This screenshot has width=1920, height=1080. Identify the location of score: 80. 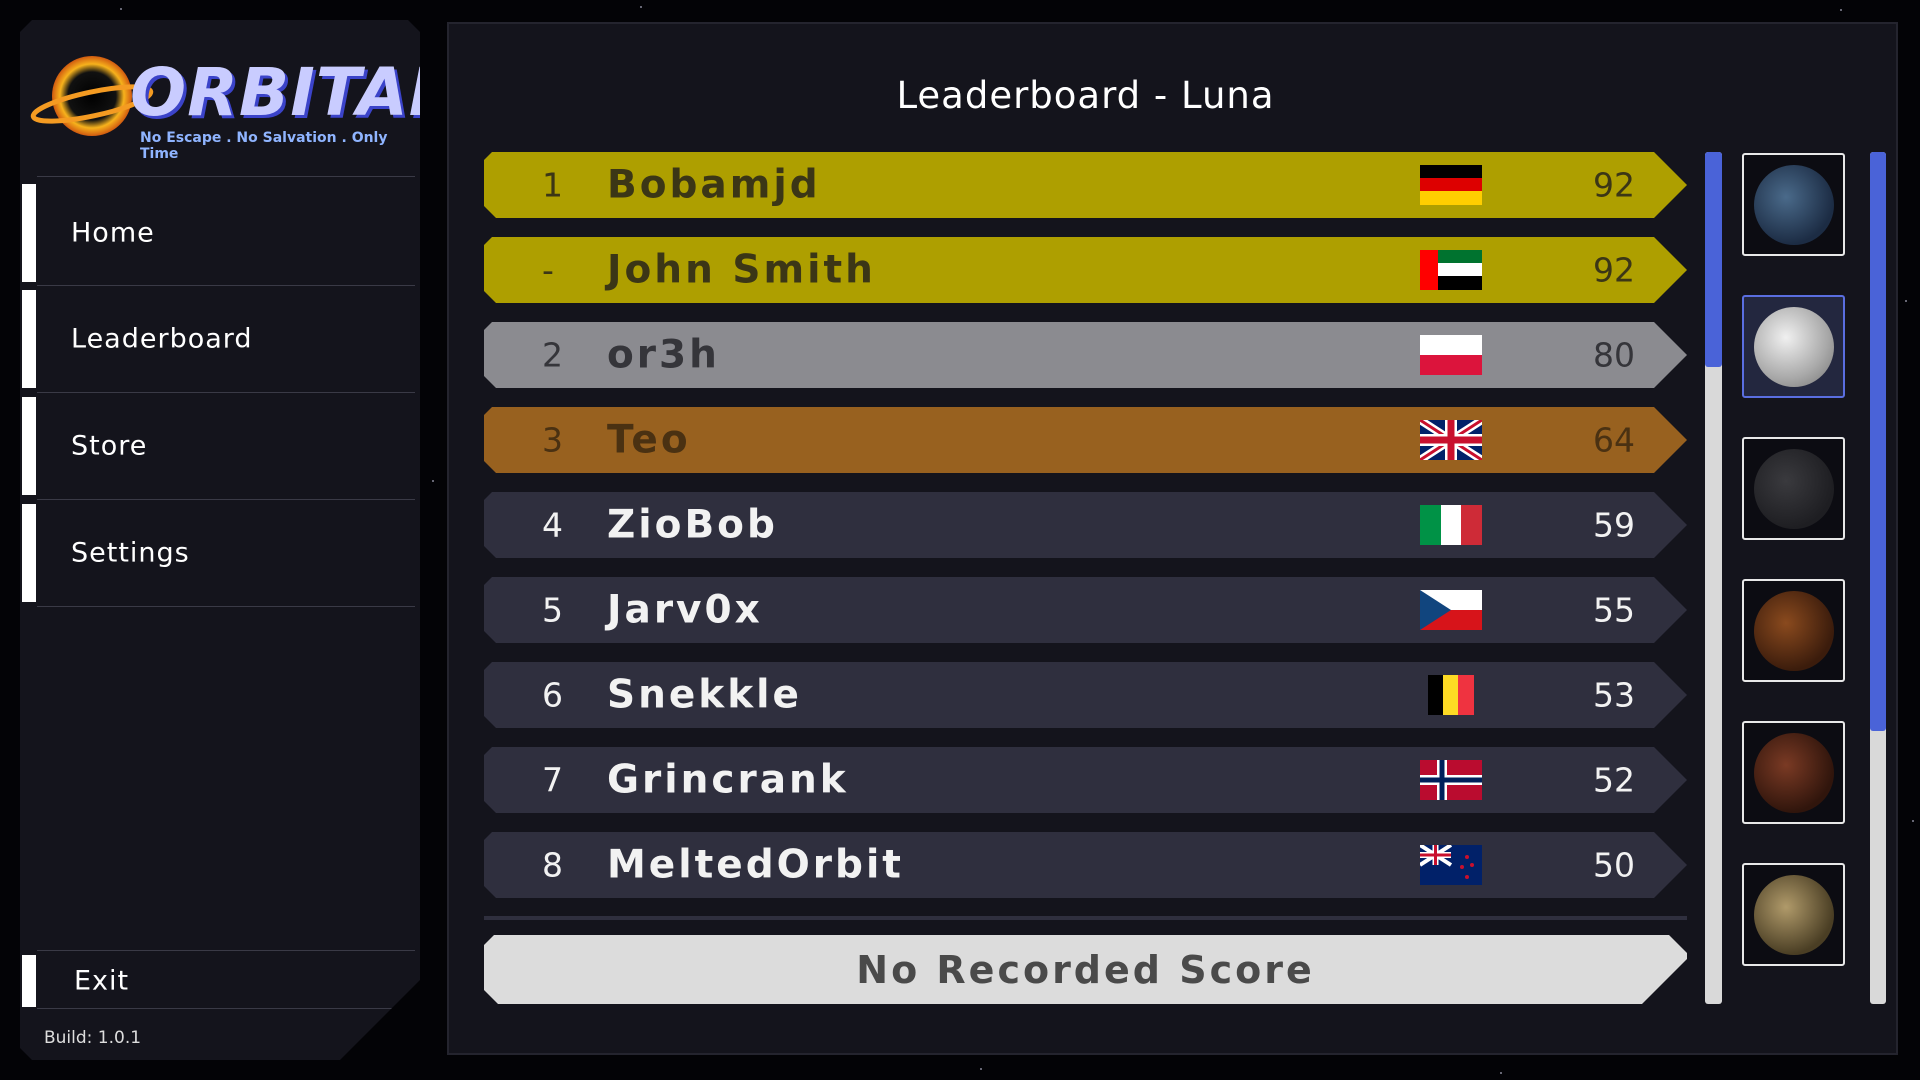
(1614, 355).